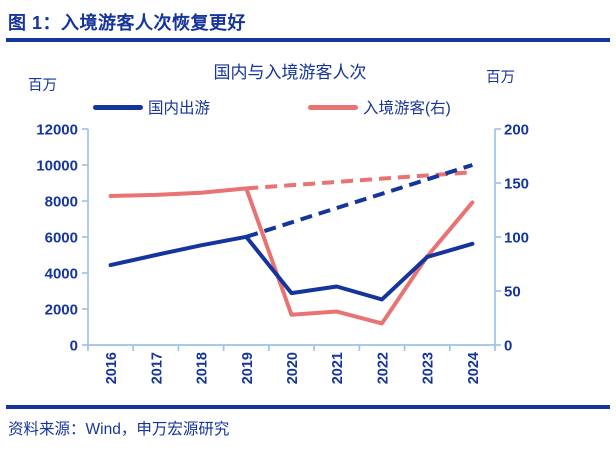  I want to click on footer-divider, so click(308, 407).